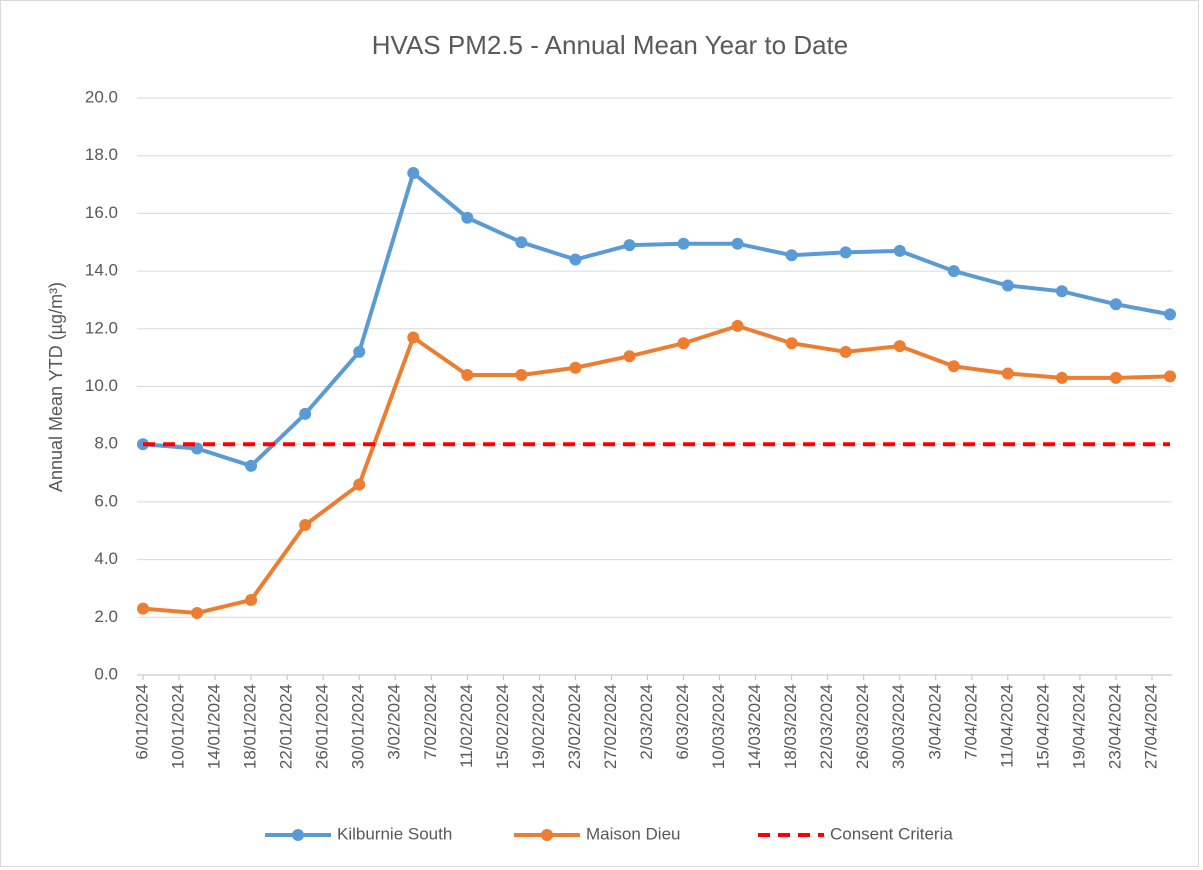  What do you see at coordinates (101, 385) in the screenshot?
I see `y-tick-label: 10.0` at bounding box center [101, 385].